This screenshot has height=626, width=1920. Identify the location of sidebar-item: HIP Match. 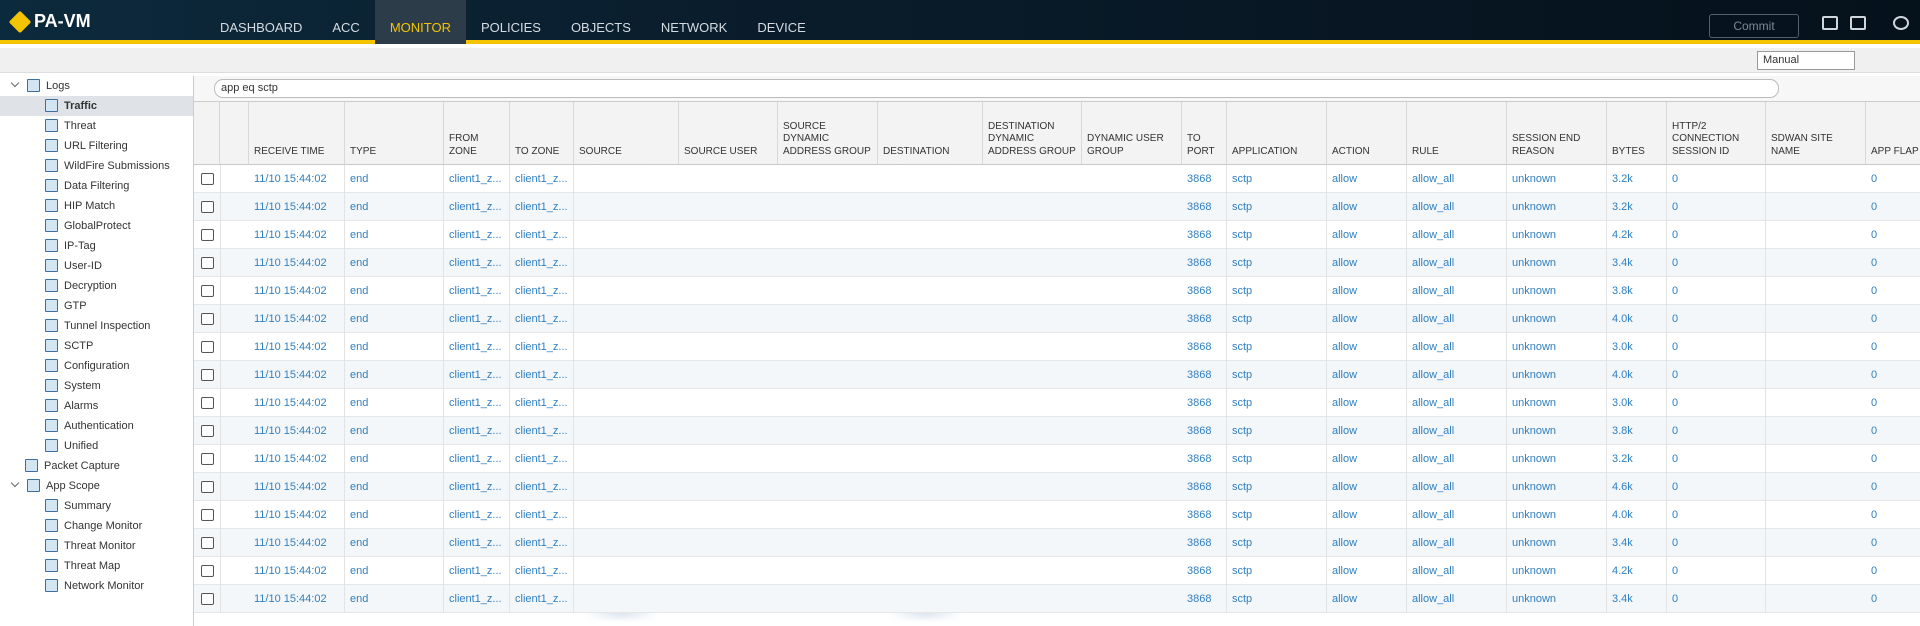
(96, 206).